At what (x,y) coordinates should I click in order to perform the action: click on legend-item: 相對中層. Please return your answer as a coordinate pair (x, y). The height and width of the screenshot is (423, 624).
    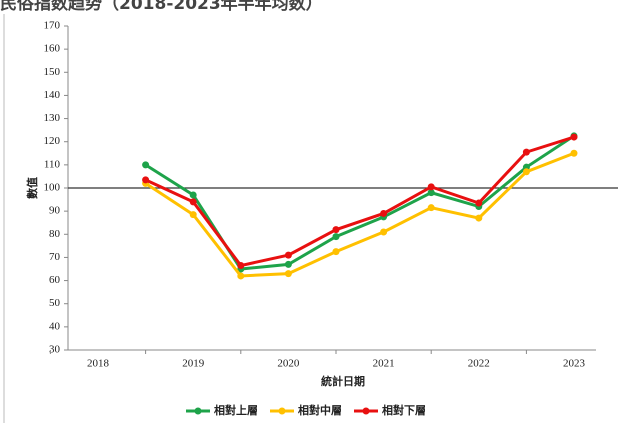
    Looking at the image, I should click on (306, 410).